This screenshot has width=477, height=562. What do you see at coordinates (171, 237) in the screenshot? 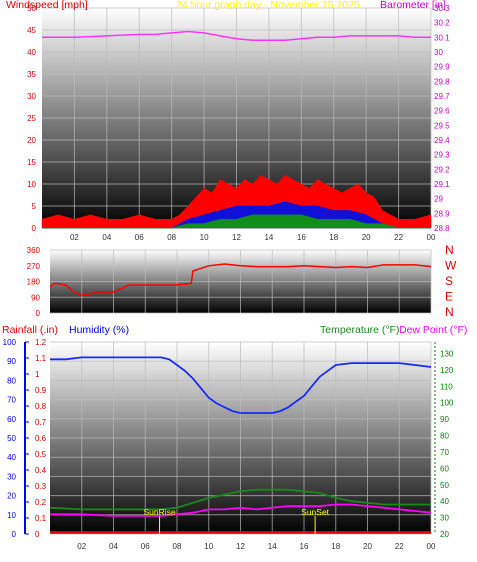
I see `wind-x-tick-label: 08` at bounding box center [171, 237].